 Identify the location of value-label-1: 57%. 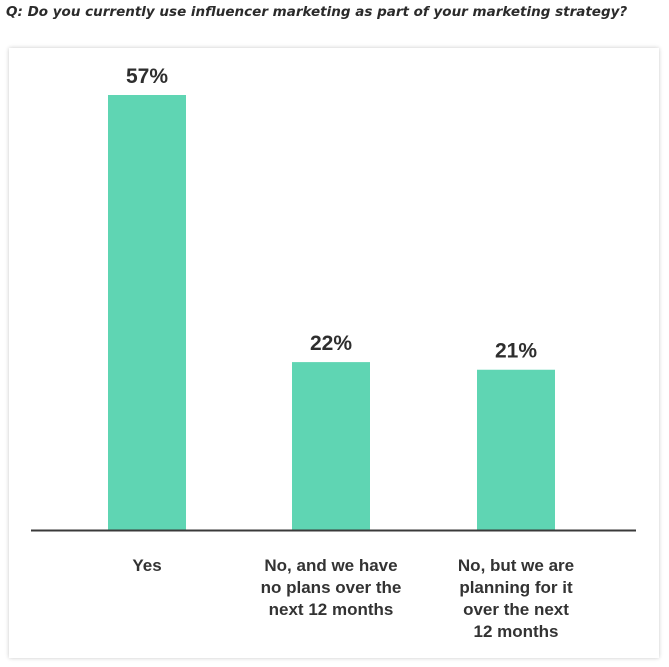
(147, 76).